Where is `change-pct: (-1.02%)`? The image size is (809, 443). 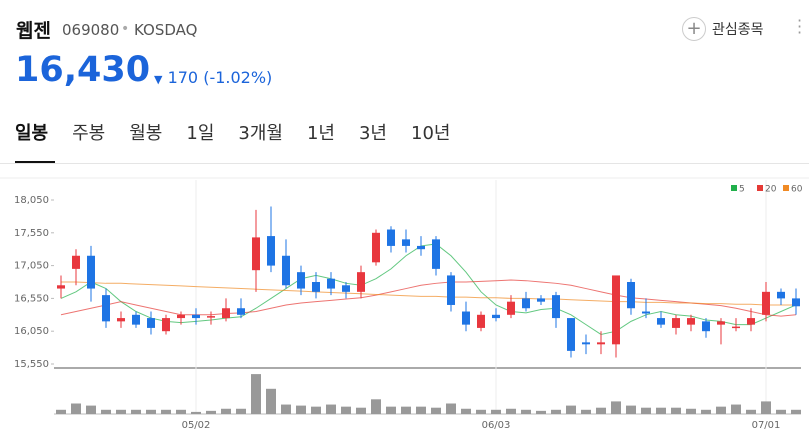
change-pct: (-1.02%) is located at coordinates (238, 77).